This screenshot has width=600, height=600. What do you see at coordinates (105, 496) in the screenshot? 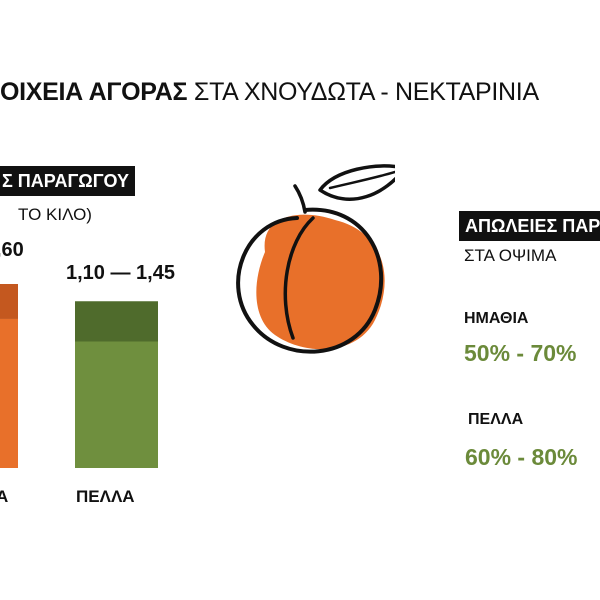
I see `category-label-pella: ΠΕΛΛΑ` at bounding box center [105, 496].